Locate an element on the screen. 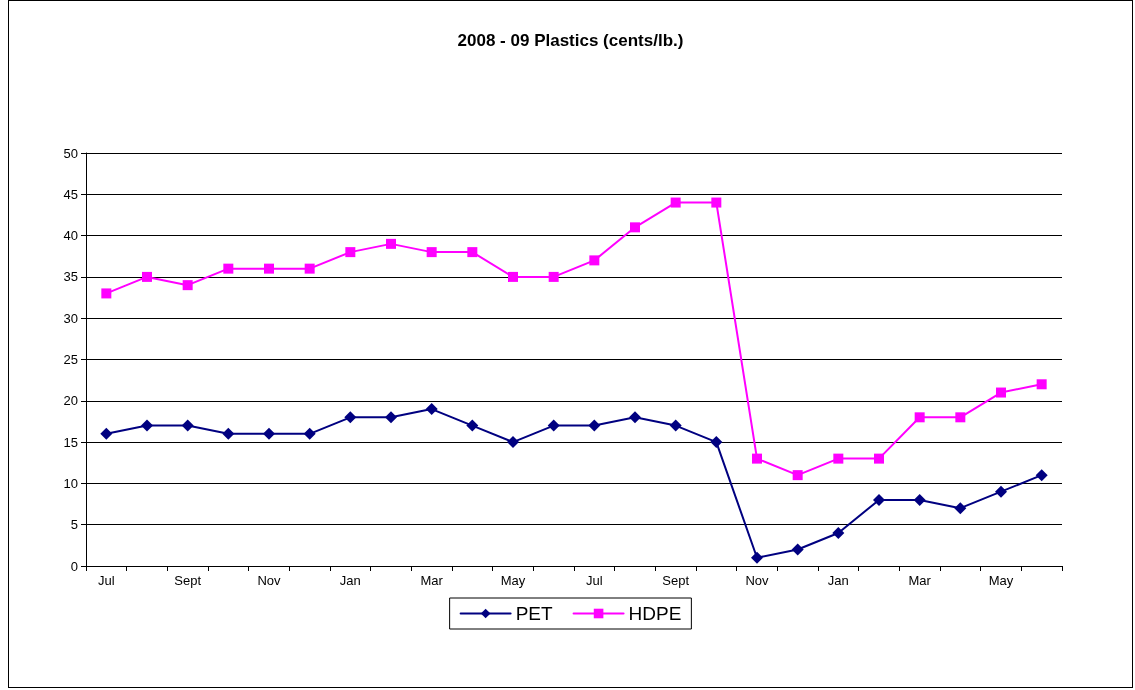 The width and height of the screenshot is (1135, 690). y-tick-label: 30 is located at coordinates (70, 318).